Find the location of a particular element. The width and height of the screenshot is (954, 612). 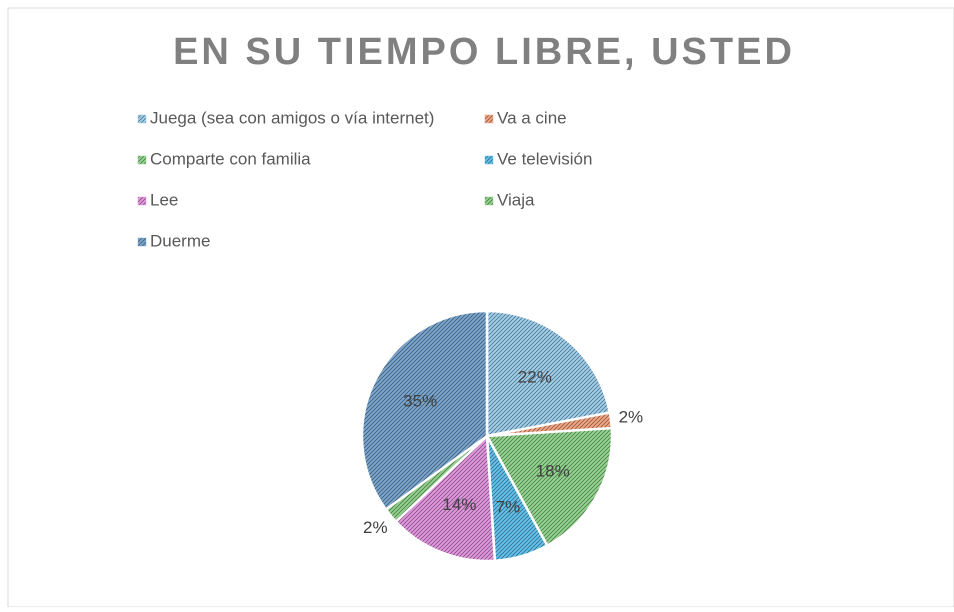

legend-label: Duerme is located at coordinates (180, 240).